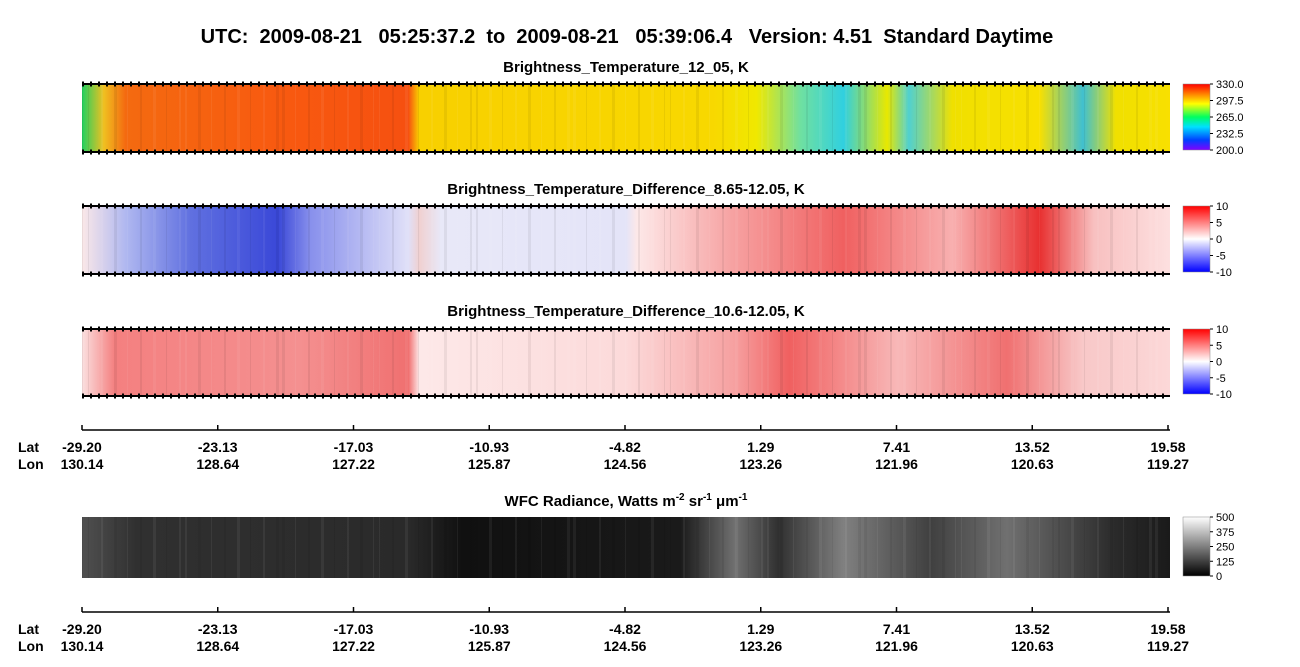 The height and width of the screenshot is (667, 1300). Describe the element at coordinates (896, 464) in the screenshot. I see `lon-value: 121.96` at that location.